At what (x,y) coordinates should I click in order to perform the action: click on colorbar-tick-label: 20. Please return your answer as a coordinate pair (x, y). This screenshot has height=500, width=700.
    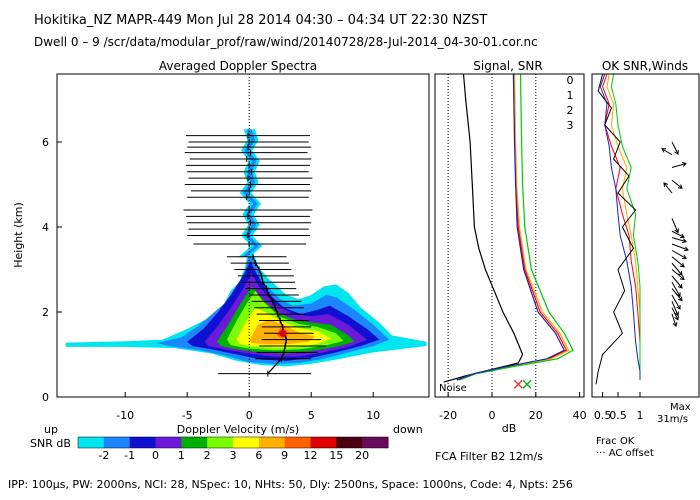
    Looking at the image, I should click on (362, 455).